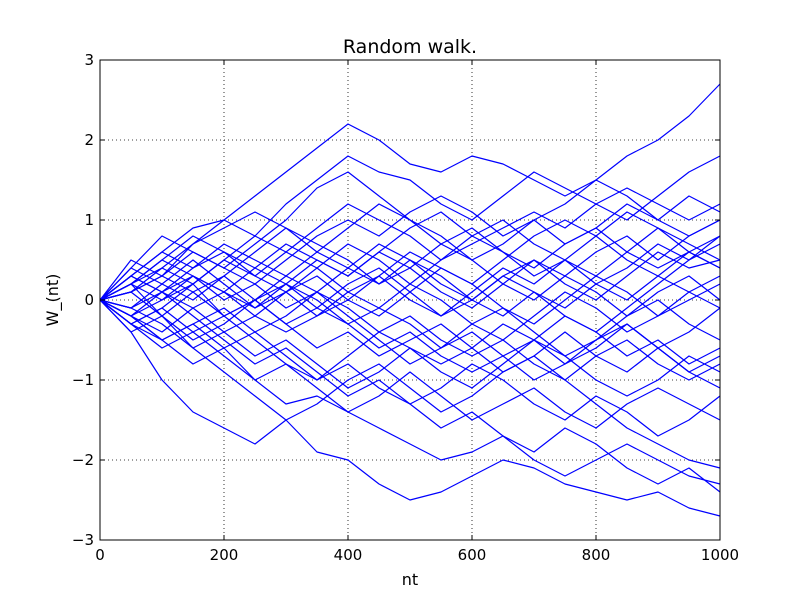 Image resolution: width=800 pixels, height=600 pixels. Describe the element at coordinates (472, 555) in the screenshot. I see `x-tick-label: 600` at that location.